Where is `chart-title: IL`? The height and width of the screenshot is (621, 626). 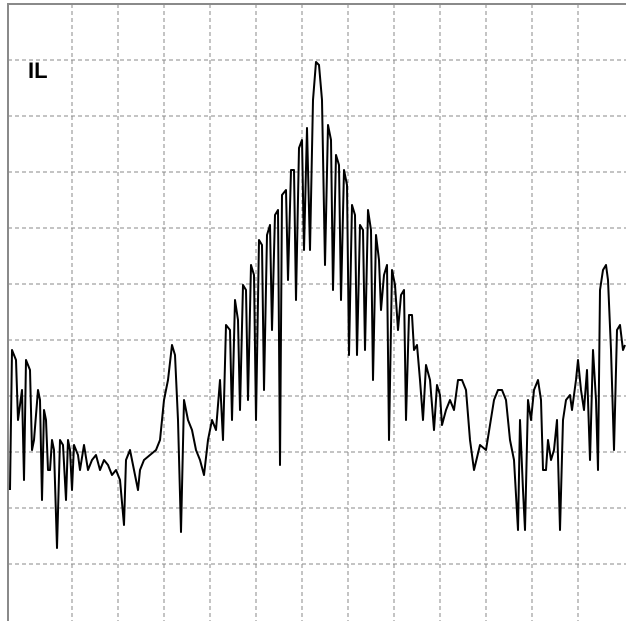
chart-title: IL is located at coordinates (38, 70).